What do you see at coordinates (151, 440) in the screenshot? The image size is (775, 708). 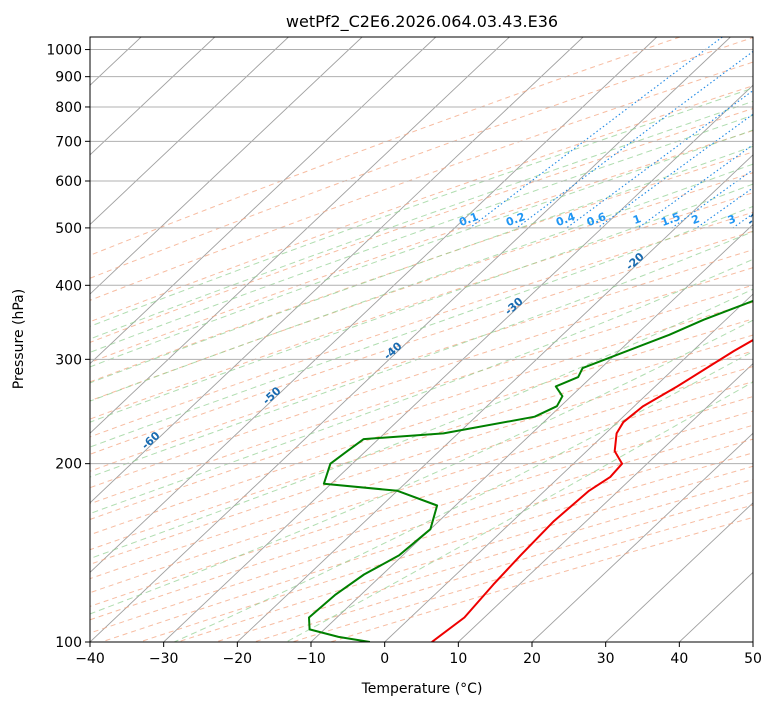 I see `dry-adiabat-label: -60` at bounding box center [151, 440].